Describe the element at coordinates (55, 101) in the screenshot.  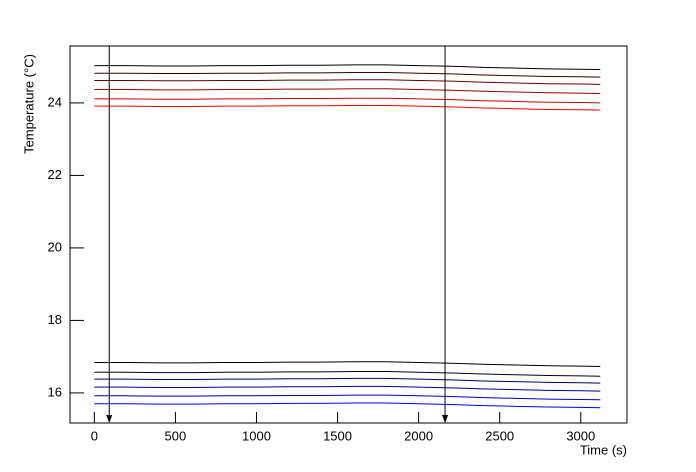
I see `y-tick-label: 24` at that location.